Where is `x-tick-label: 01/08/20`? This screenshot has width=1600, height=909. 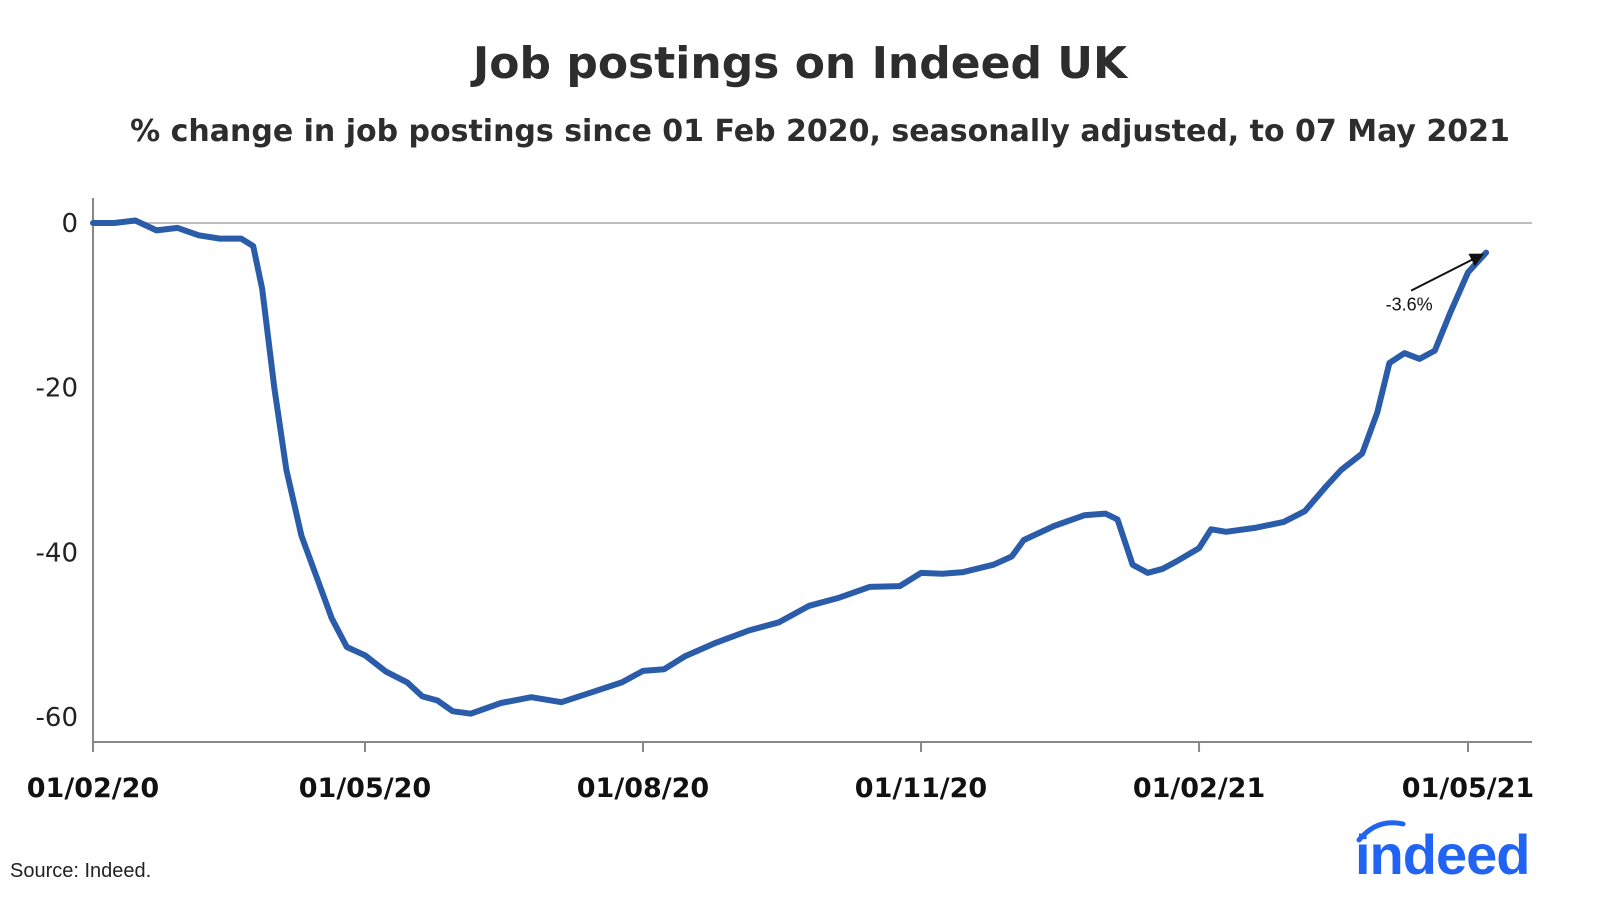 x-tick-label: 01/08/20 is located at coordinates (643, 788).